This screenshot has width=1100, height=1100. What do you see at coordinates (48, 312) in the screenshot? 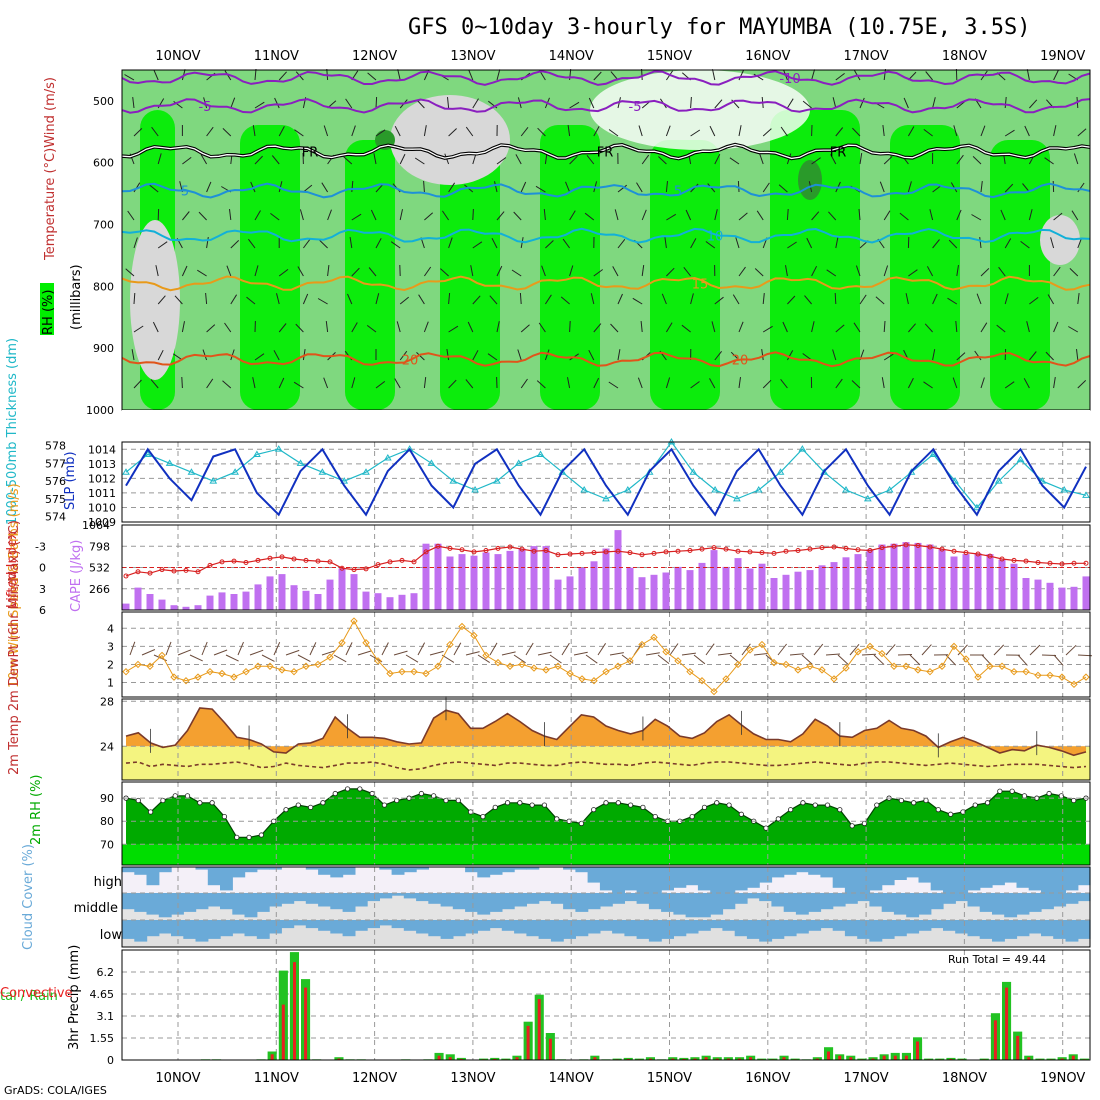
I see `rh-axis-label: RH (%)` at bounding box center [48, 312].